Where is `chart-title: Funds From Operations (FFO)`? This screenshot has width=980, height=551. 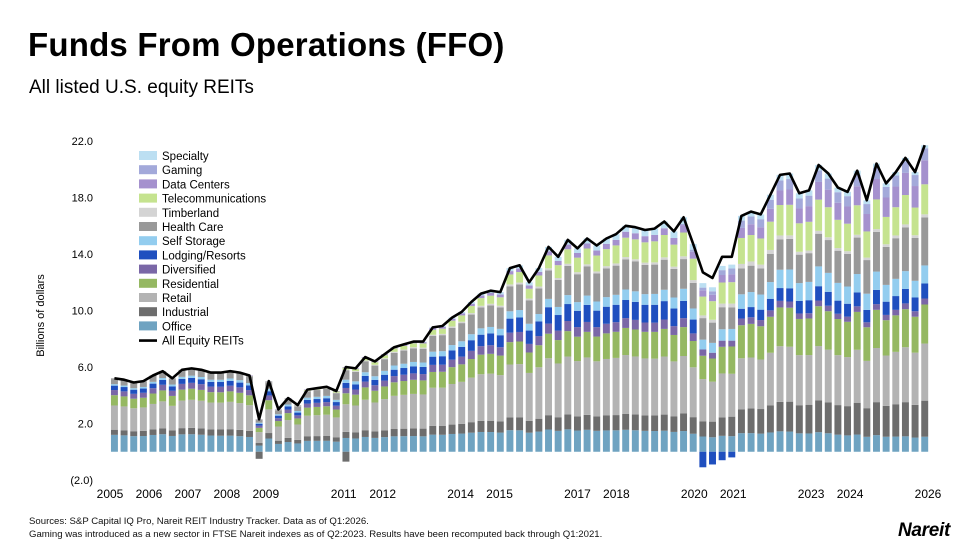
chart-title: Funds From Operations (FFO) is located at coordinates (266, 44).